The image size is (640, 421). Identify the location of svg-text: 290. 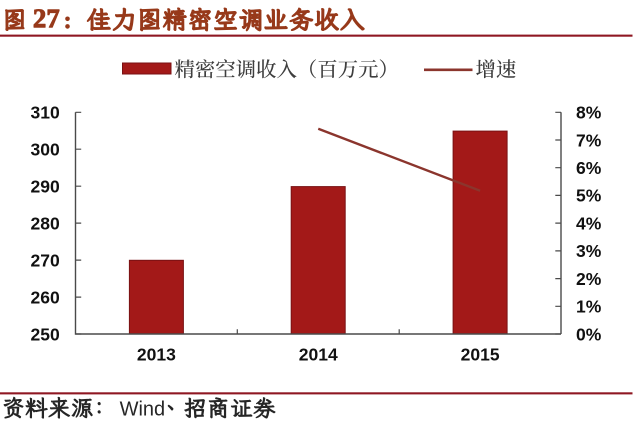
(44, 187).